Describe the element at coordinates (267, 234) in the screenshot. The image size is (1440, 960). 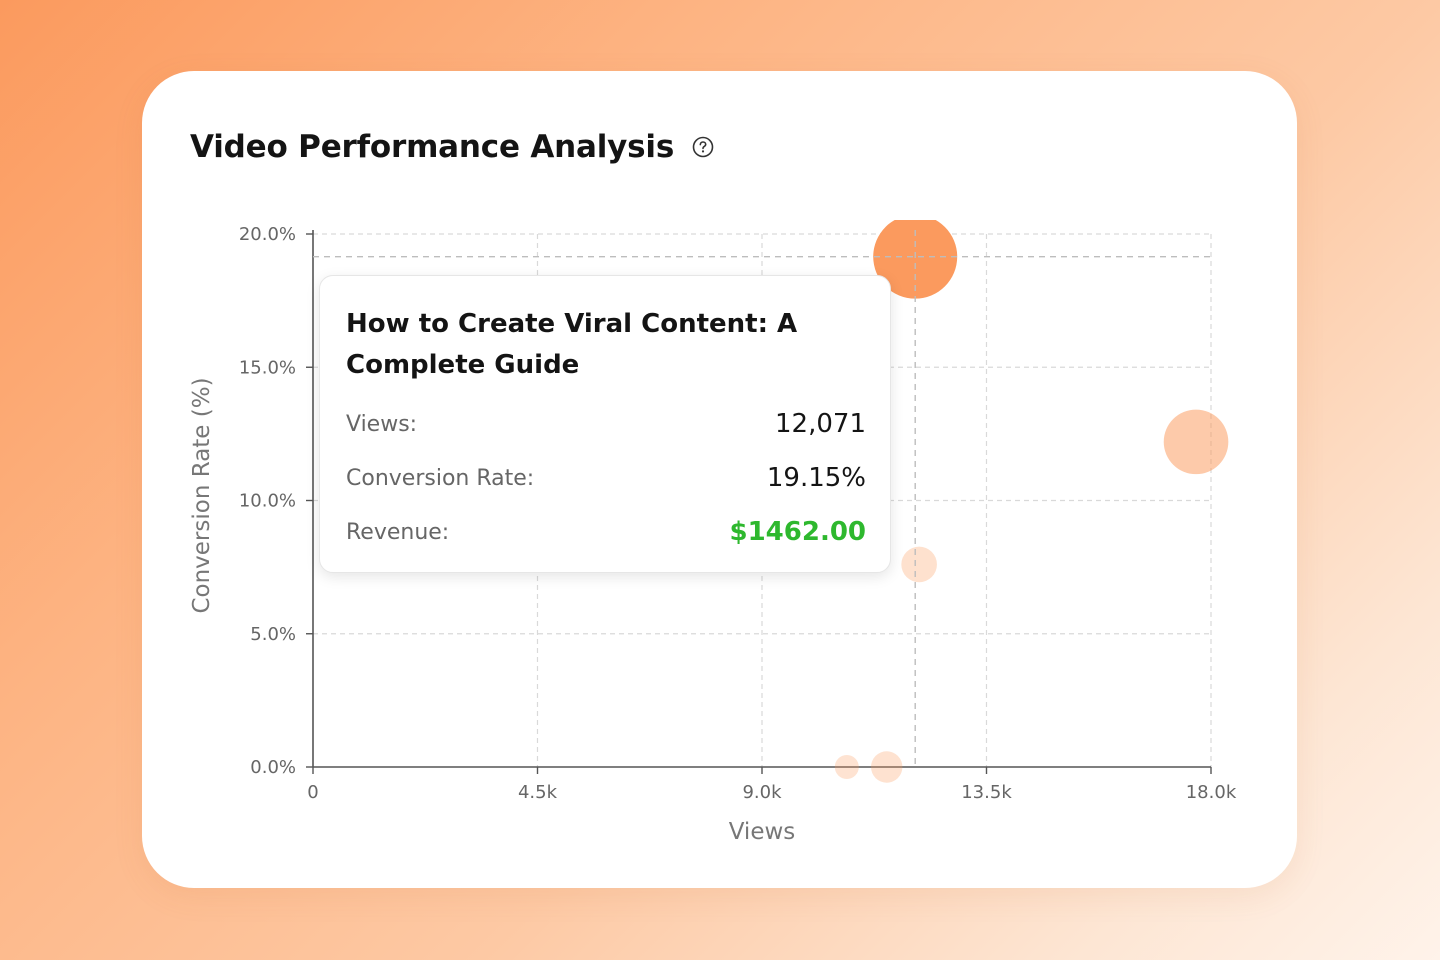
I see `y-tick-label: 20.0%` at that location.